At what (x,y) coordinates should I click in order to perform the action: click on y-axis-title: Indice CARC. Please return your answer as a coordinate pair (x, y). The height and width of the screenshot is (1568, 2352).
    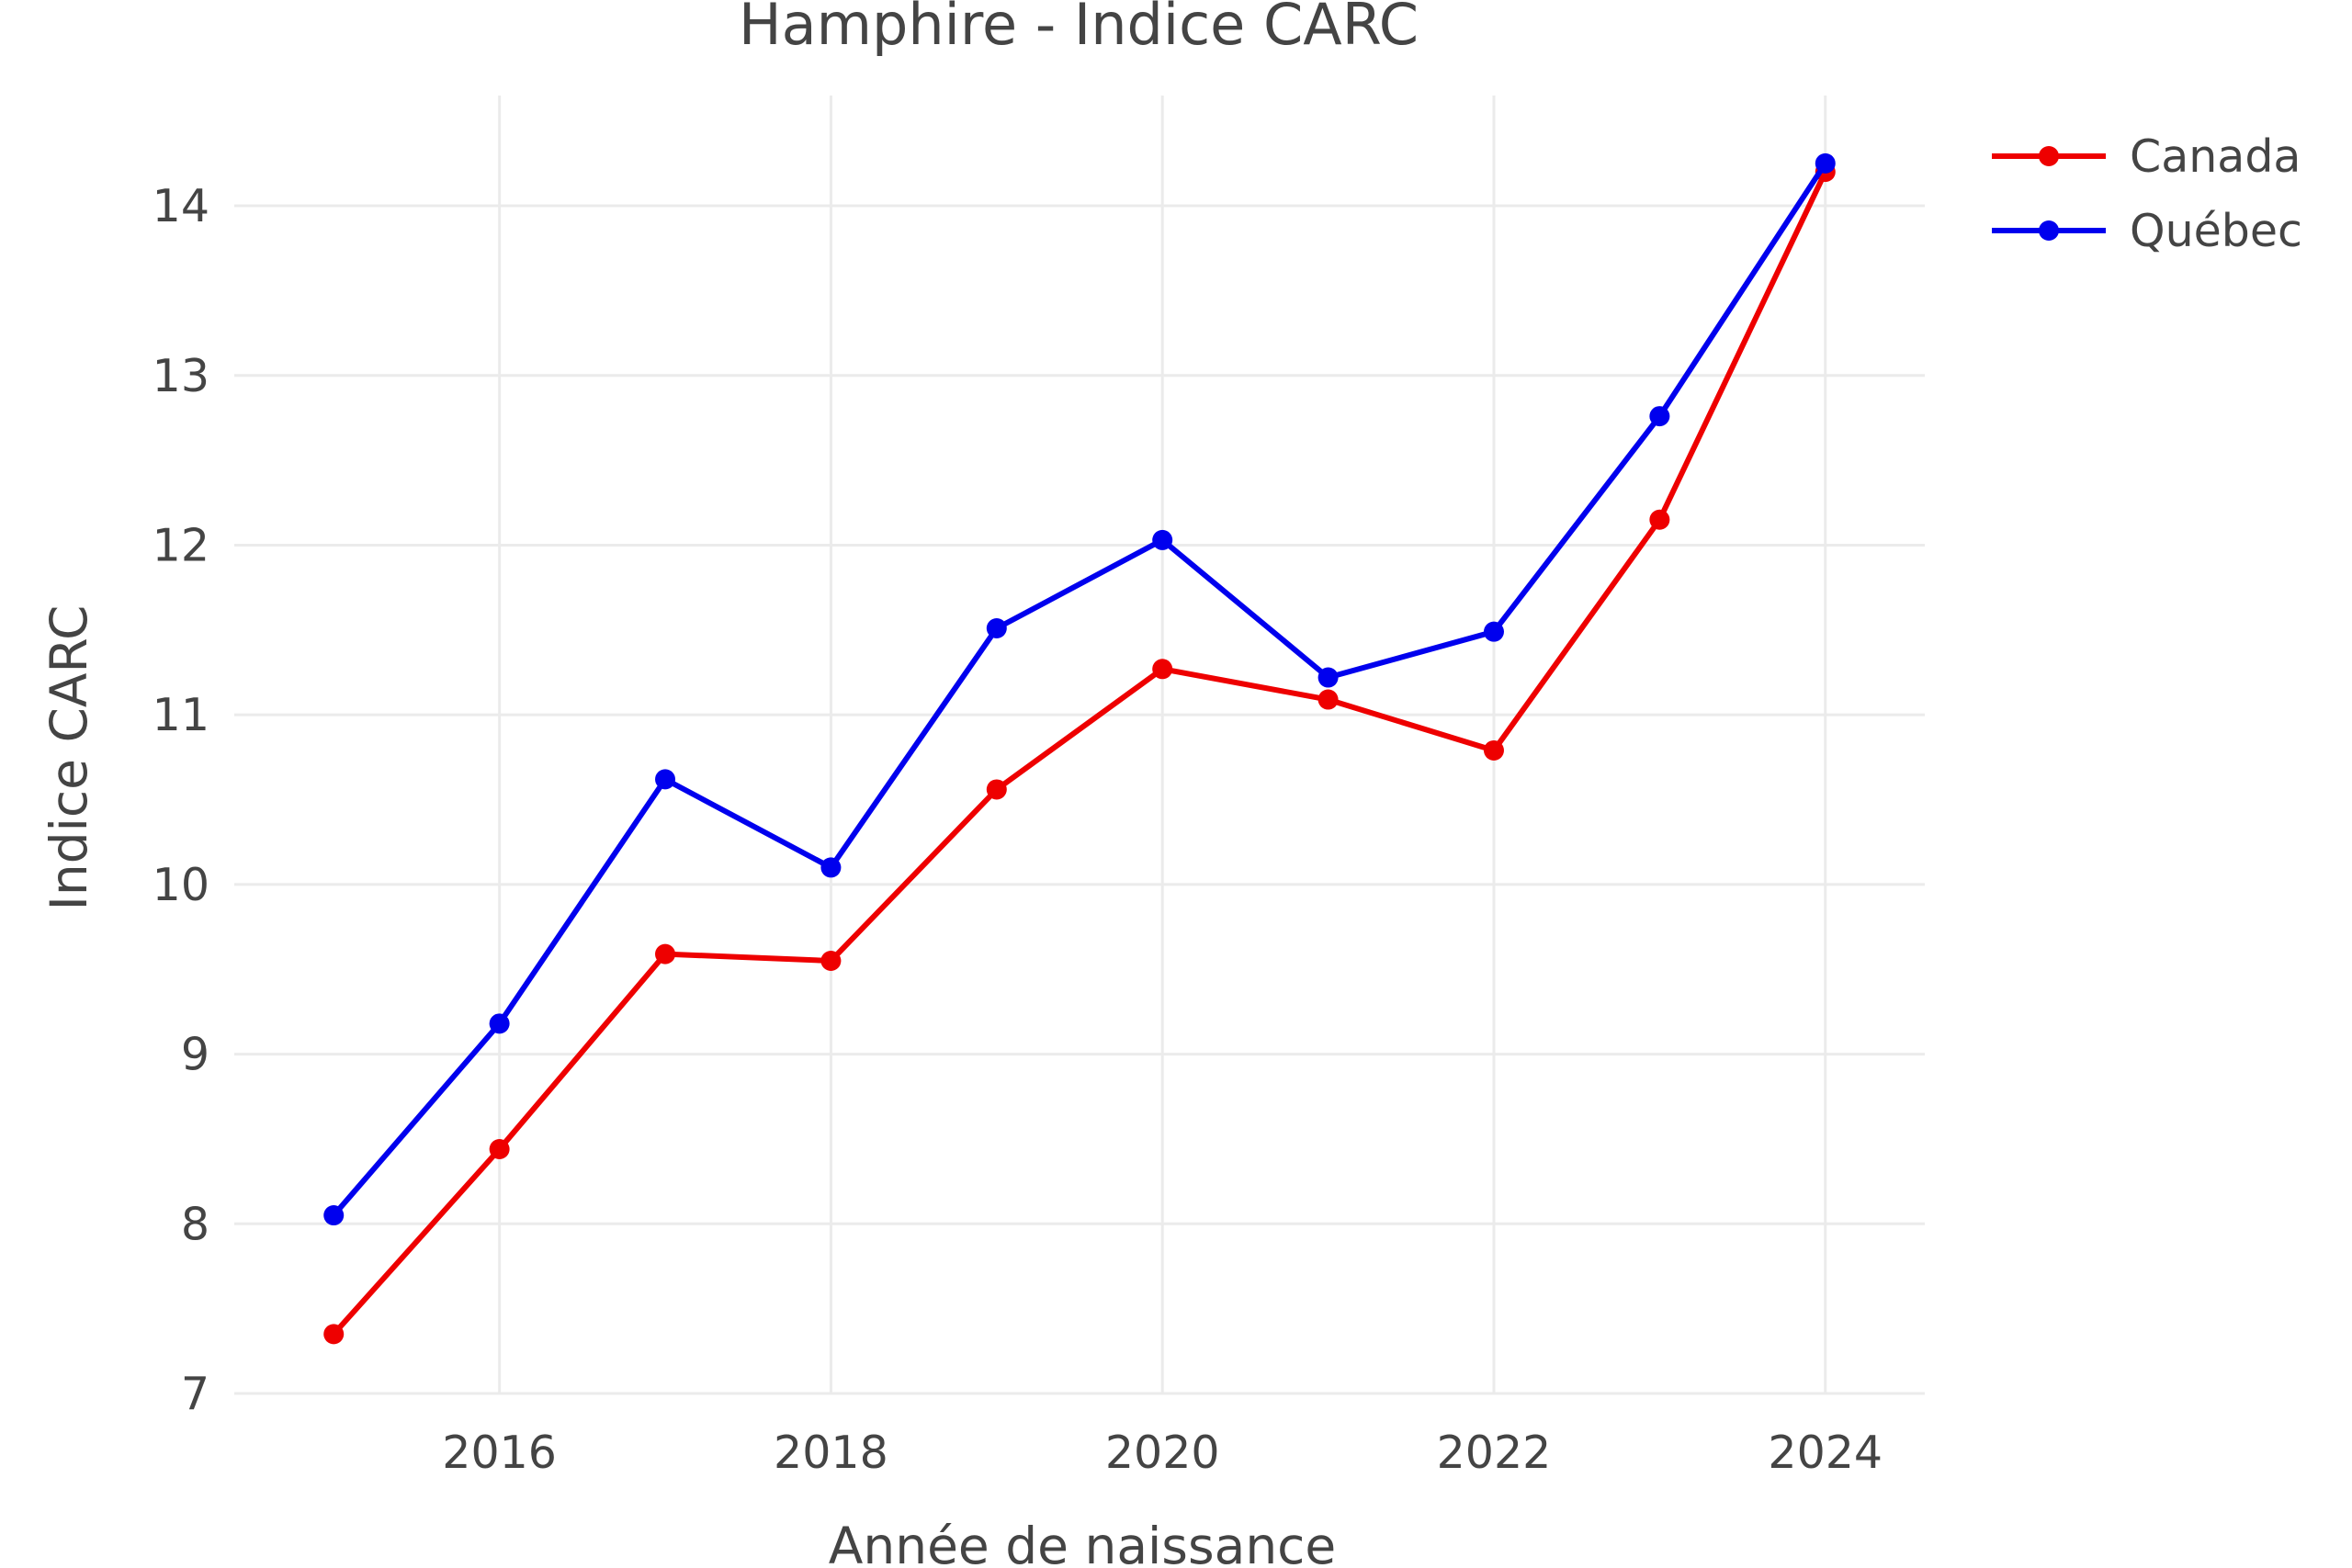
    Looking at the image, I should click on (69, 758).